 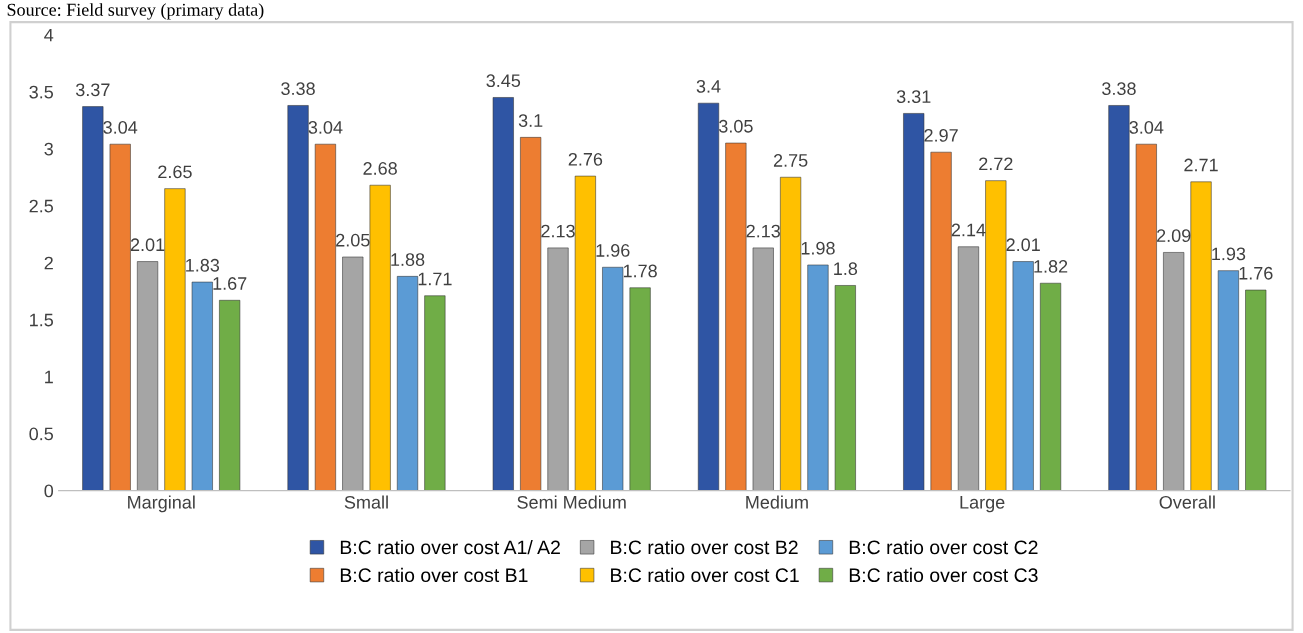 I want to click on data-label: 3.45, so click(x=503, y=81).